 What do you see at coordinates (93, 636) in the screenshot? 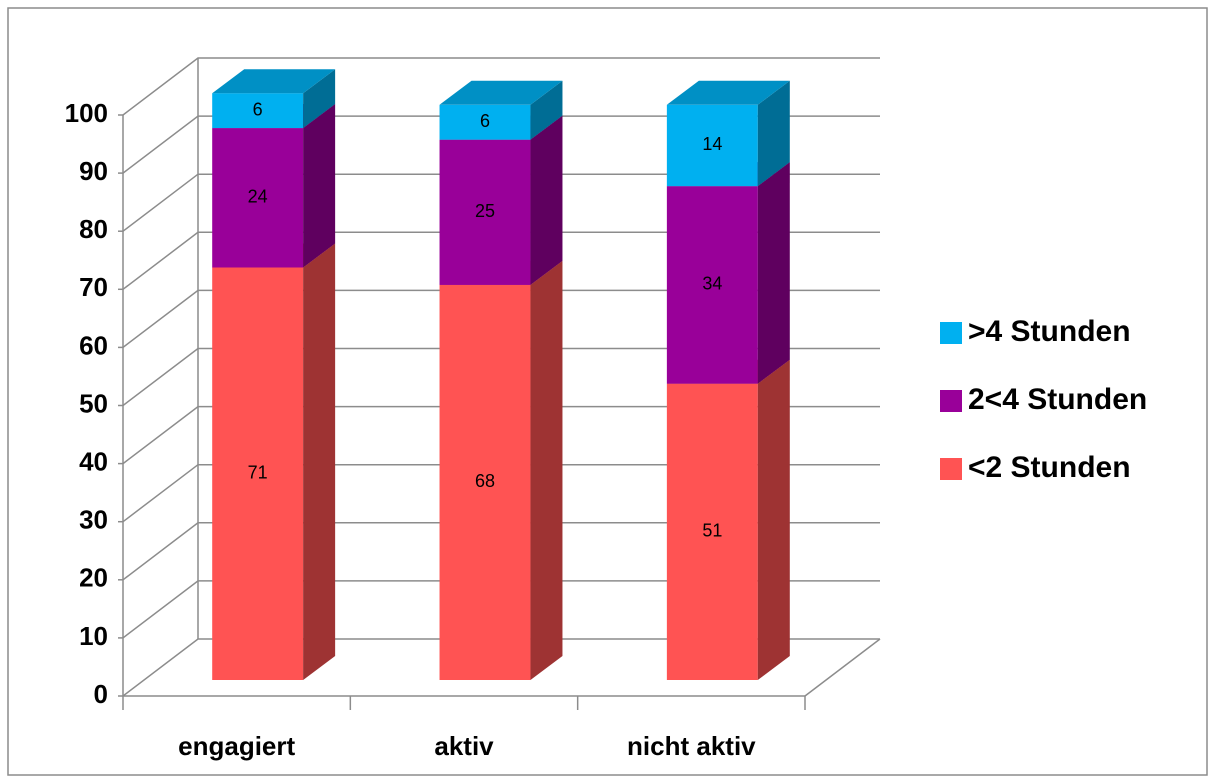
I see `y-tick-label: 10` at bounding box center [93, 636].